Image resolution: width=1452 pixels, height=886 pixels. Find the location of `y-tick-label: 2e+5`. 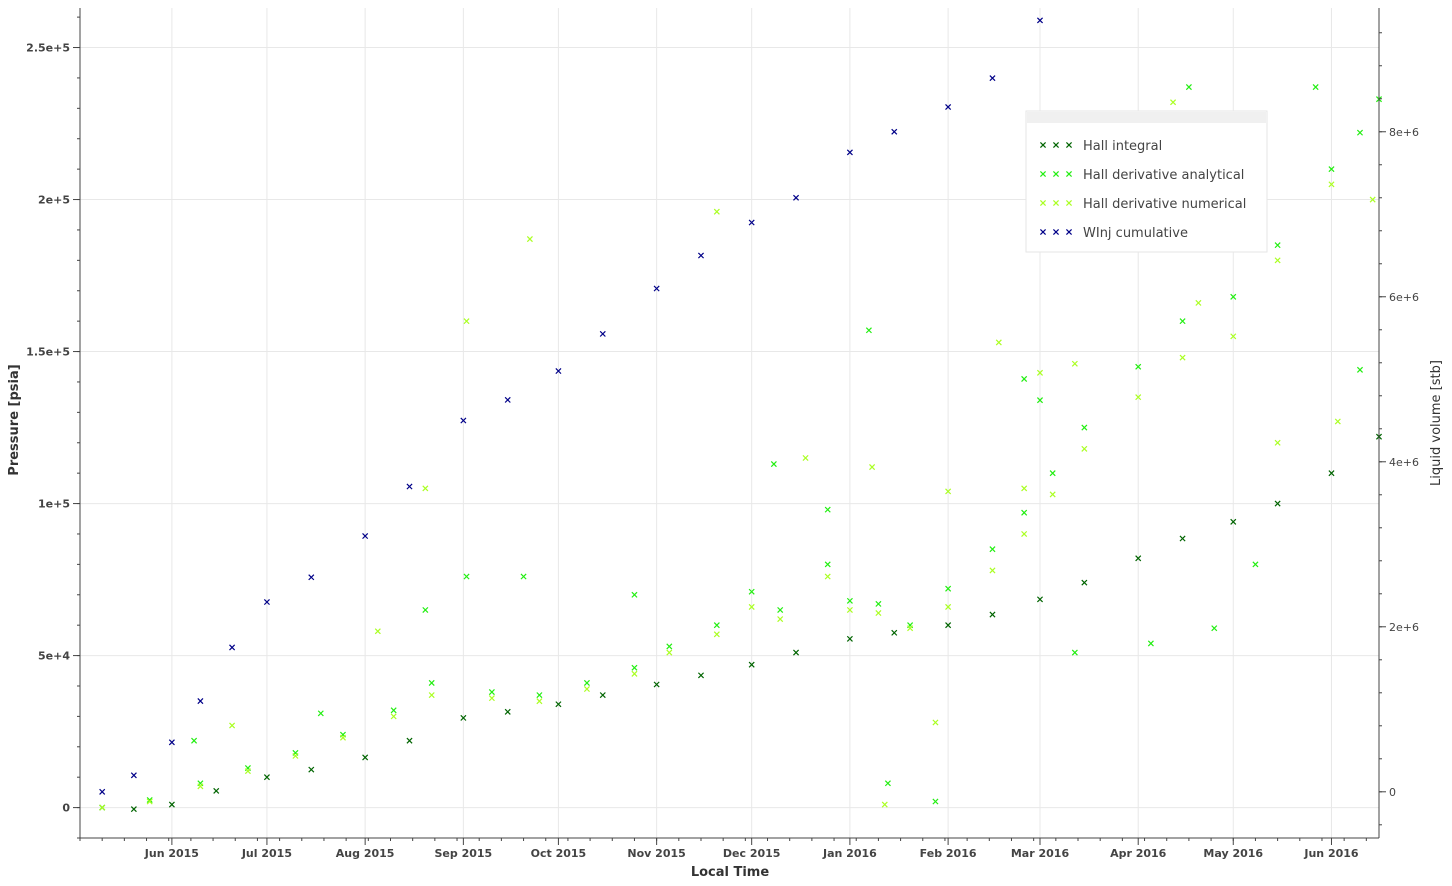

y-tick-label: 2e+5 is located at coordinates (54, 200).